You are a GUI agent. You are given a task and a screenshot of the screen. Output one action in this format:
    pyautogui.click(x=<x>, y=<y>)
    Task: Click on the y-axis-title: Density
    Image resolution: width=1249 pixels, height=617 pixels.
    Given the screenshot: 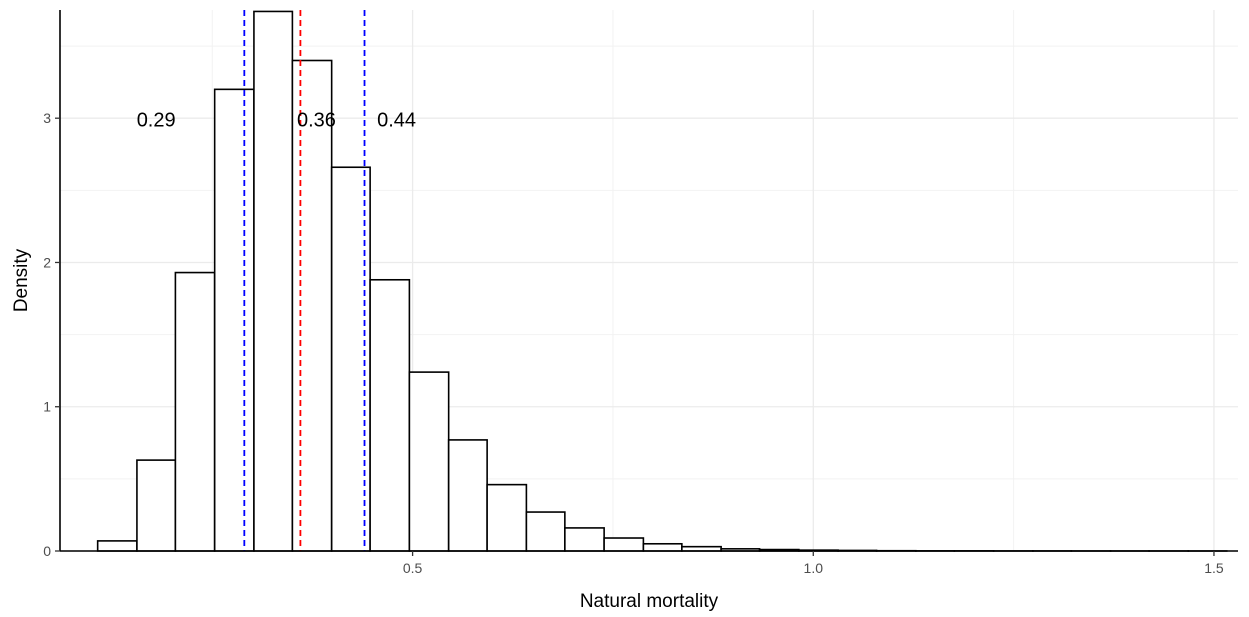 What is the action you would take?
    pyautogui.click(x=21, y=280)
    